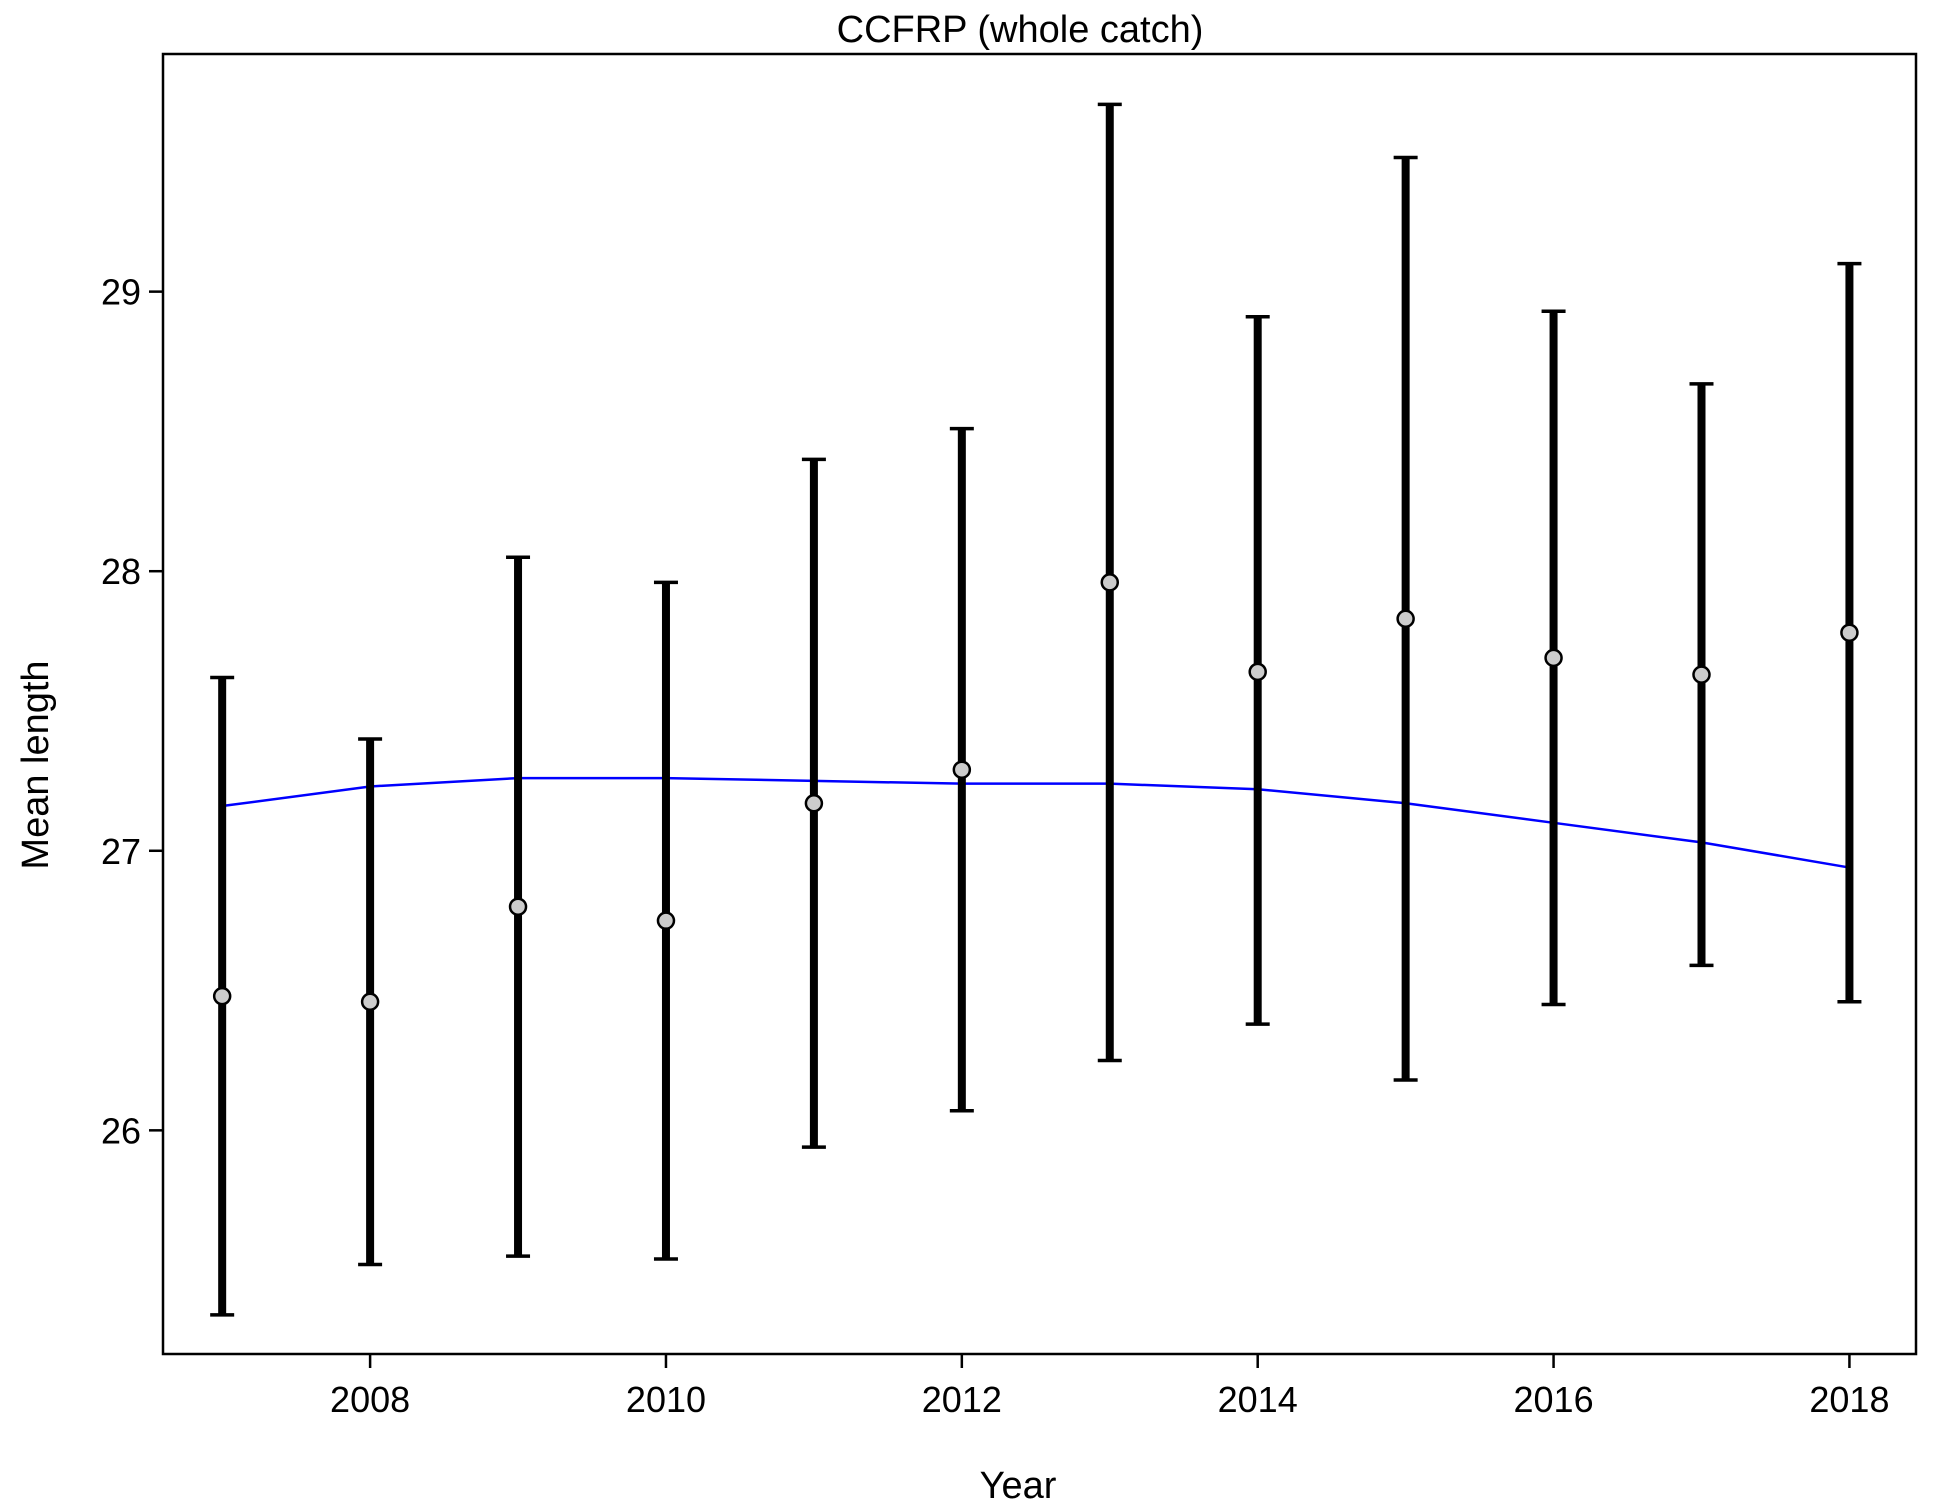 This screenshot has width=1950, height=1500. Describe the element at coordinates (121, 851) in the screenshot. I see `y-tick-label: 27` at that location.